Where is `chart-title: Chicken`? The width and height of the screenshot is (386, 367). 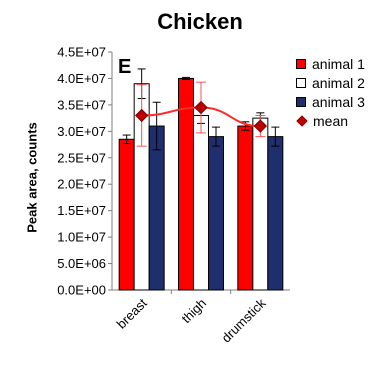
chart-title: Chicken is located at coordinates (200, 21).